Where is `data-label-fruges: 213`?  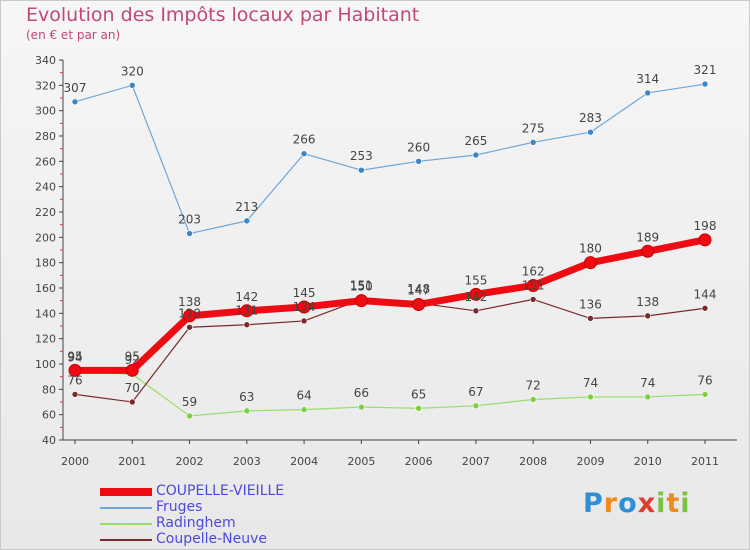 data-label-fruges: 213 is located at coordinates (246, 207).